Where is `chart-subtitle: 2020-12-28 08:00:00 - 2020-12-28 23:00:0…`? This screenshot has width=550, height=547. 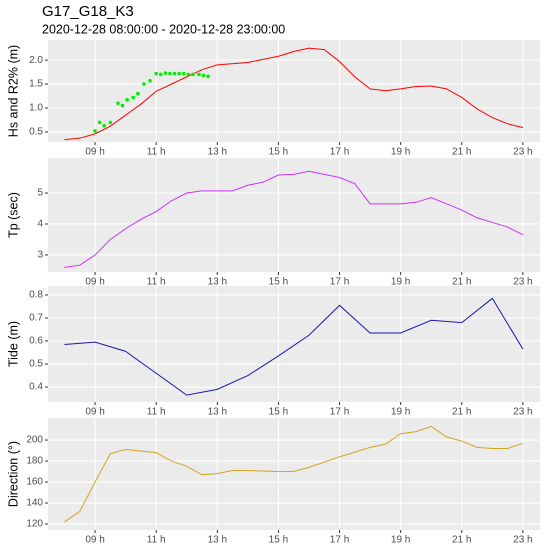
chart-subtitle: 2020-12-28 08:00:00 - 2020-12-28 23:00:0… is located at coordinates (163, 29).